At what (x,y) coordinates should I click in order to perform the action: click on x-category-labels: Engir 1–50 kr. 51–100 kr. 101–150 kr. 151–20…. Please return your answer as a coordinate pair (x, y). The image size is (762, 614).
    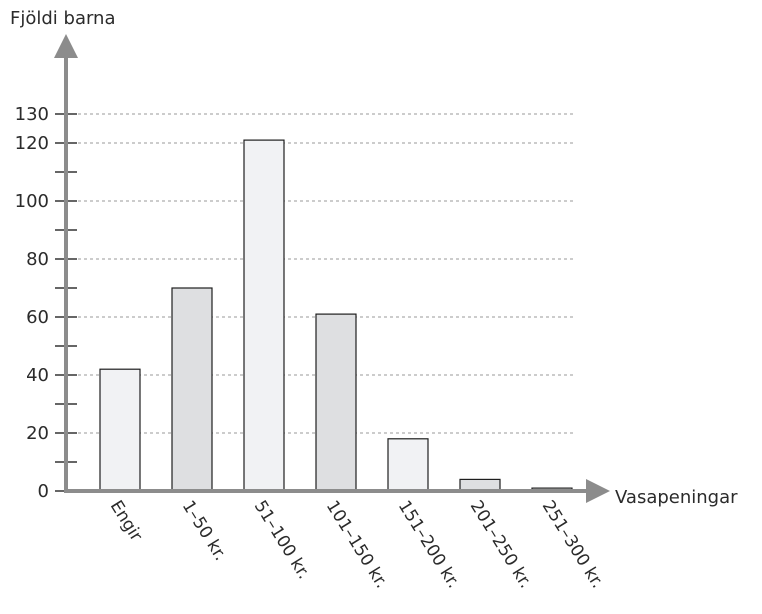
    Looking at the image, I should click on (357, 544).